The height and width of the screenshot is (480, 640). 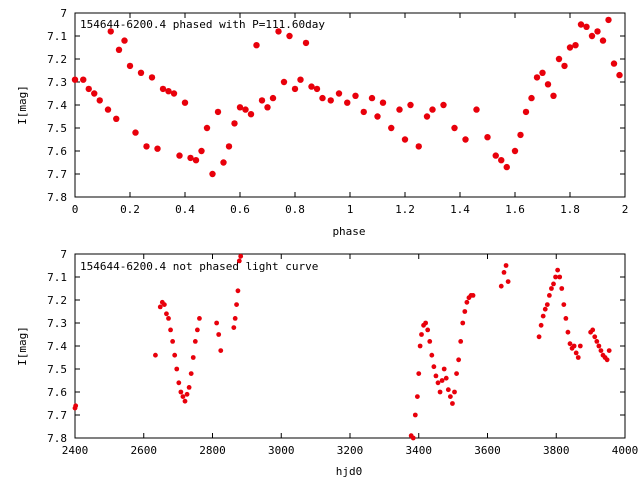 I want to click on phased-y-tick-label: 7.3, so click(x=57, y=82).